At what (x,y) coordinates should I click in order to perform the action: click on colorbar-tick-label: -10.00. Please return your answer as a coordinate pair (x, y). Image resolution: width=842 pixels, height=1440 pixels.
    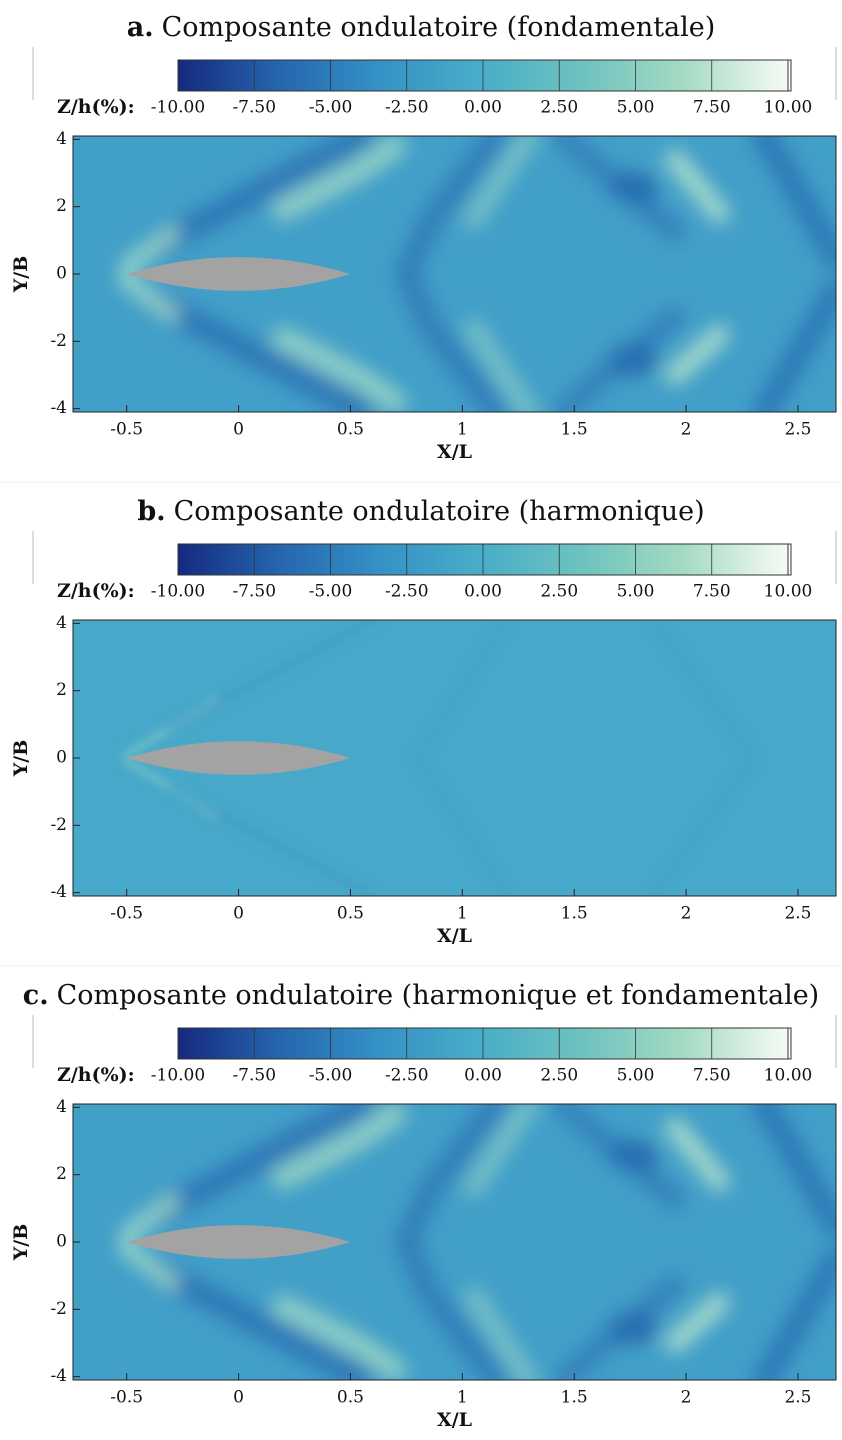
    Looking at the image, I should click on (178, 108).